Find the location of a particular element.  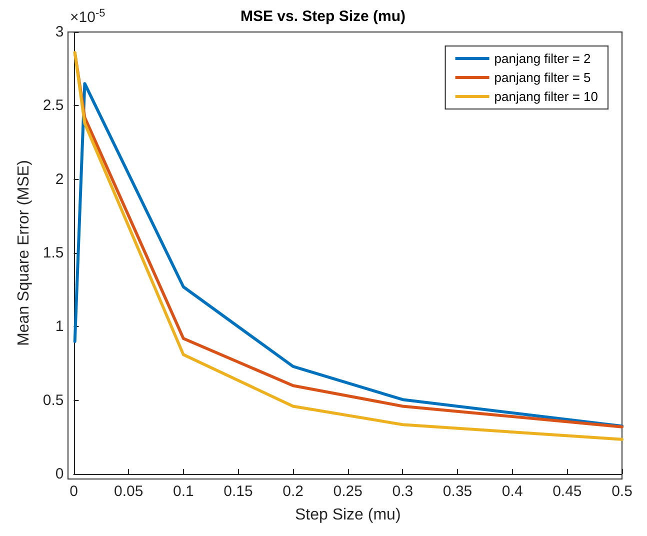

y-tick-label: 3 is located at coordinates (59, 32).